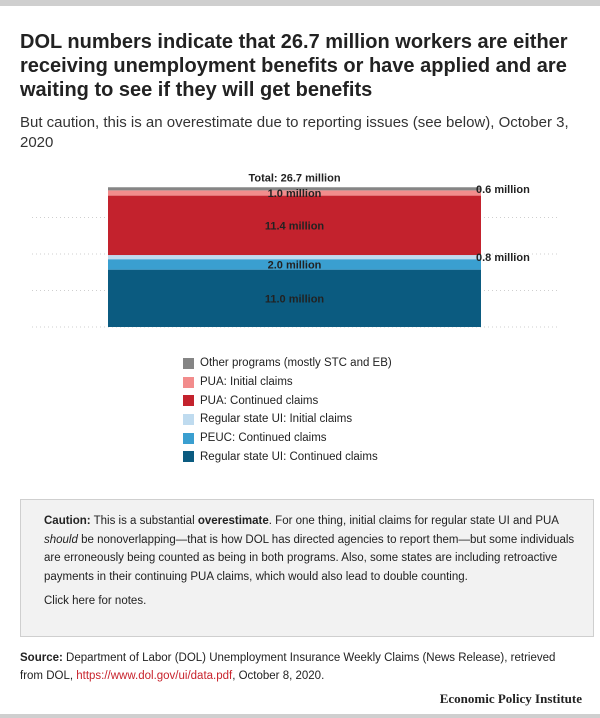 The height and width of the screenshot is (718, 600). Describe the element at coordinates (503, 190) in the screenshot. I see `data-label: 0.6 million` at that location.